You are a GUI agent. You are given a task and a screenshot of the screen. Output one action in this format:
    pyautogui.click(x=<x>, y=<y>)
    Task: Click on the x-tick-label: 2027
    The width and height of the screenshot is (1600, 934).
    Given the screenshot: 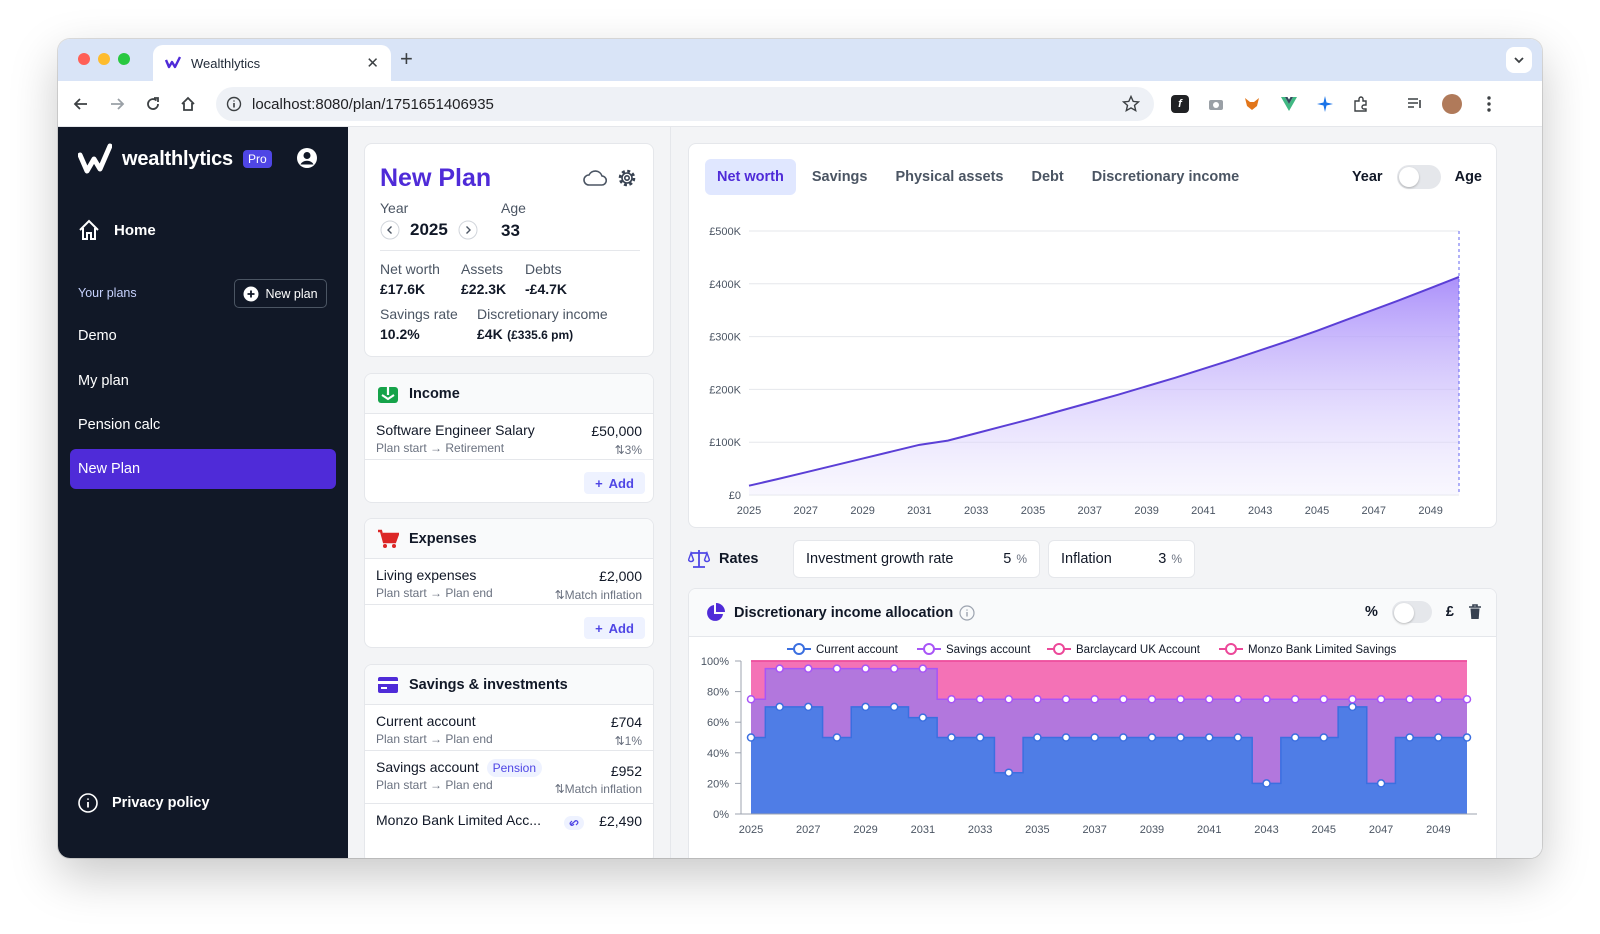 What is the action you would take?
    pyautogui.click(x=808, y=830)
    